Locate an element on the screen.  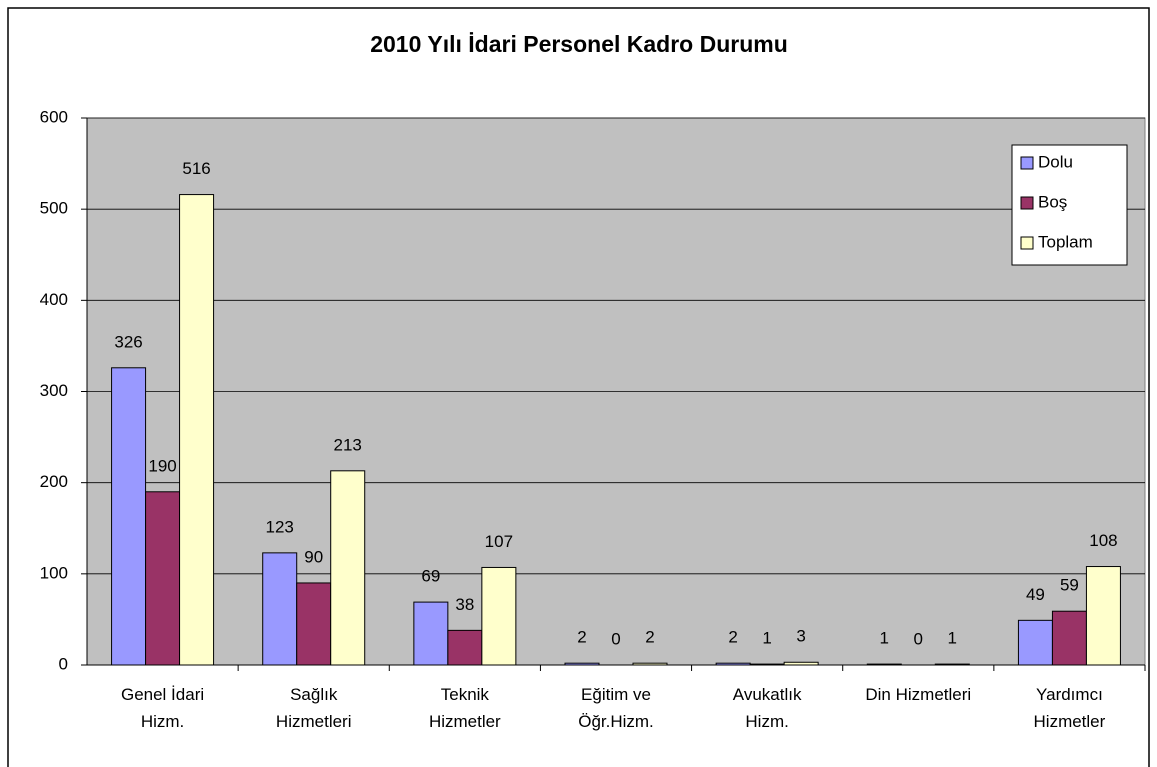
x-tick-label: Genel İdari Hizm. is located at coordinates (162, 708).